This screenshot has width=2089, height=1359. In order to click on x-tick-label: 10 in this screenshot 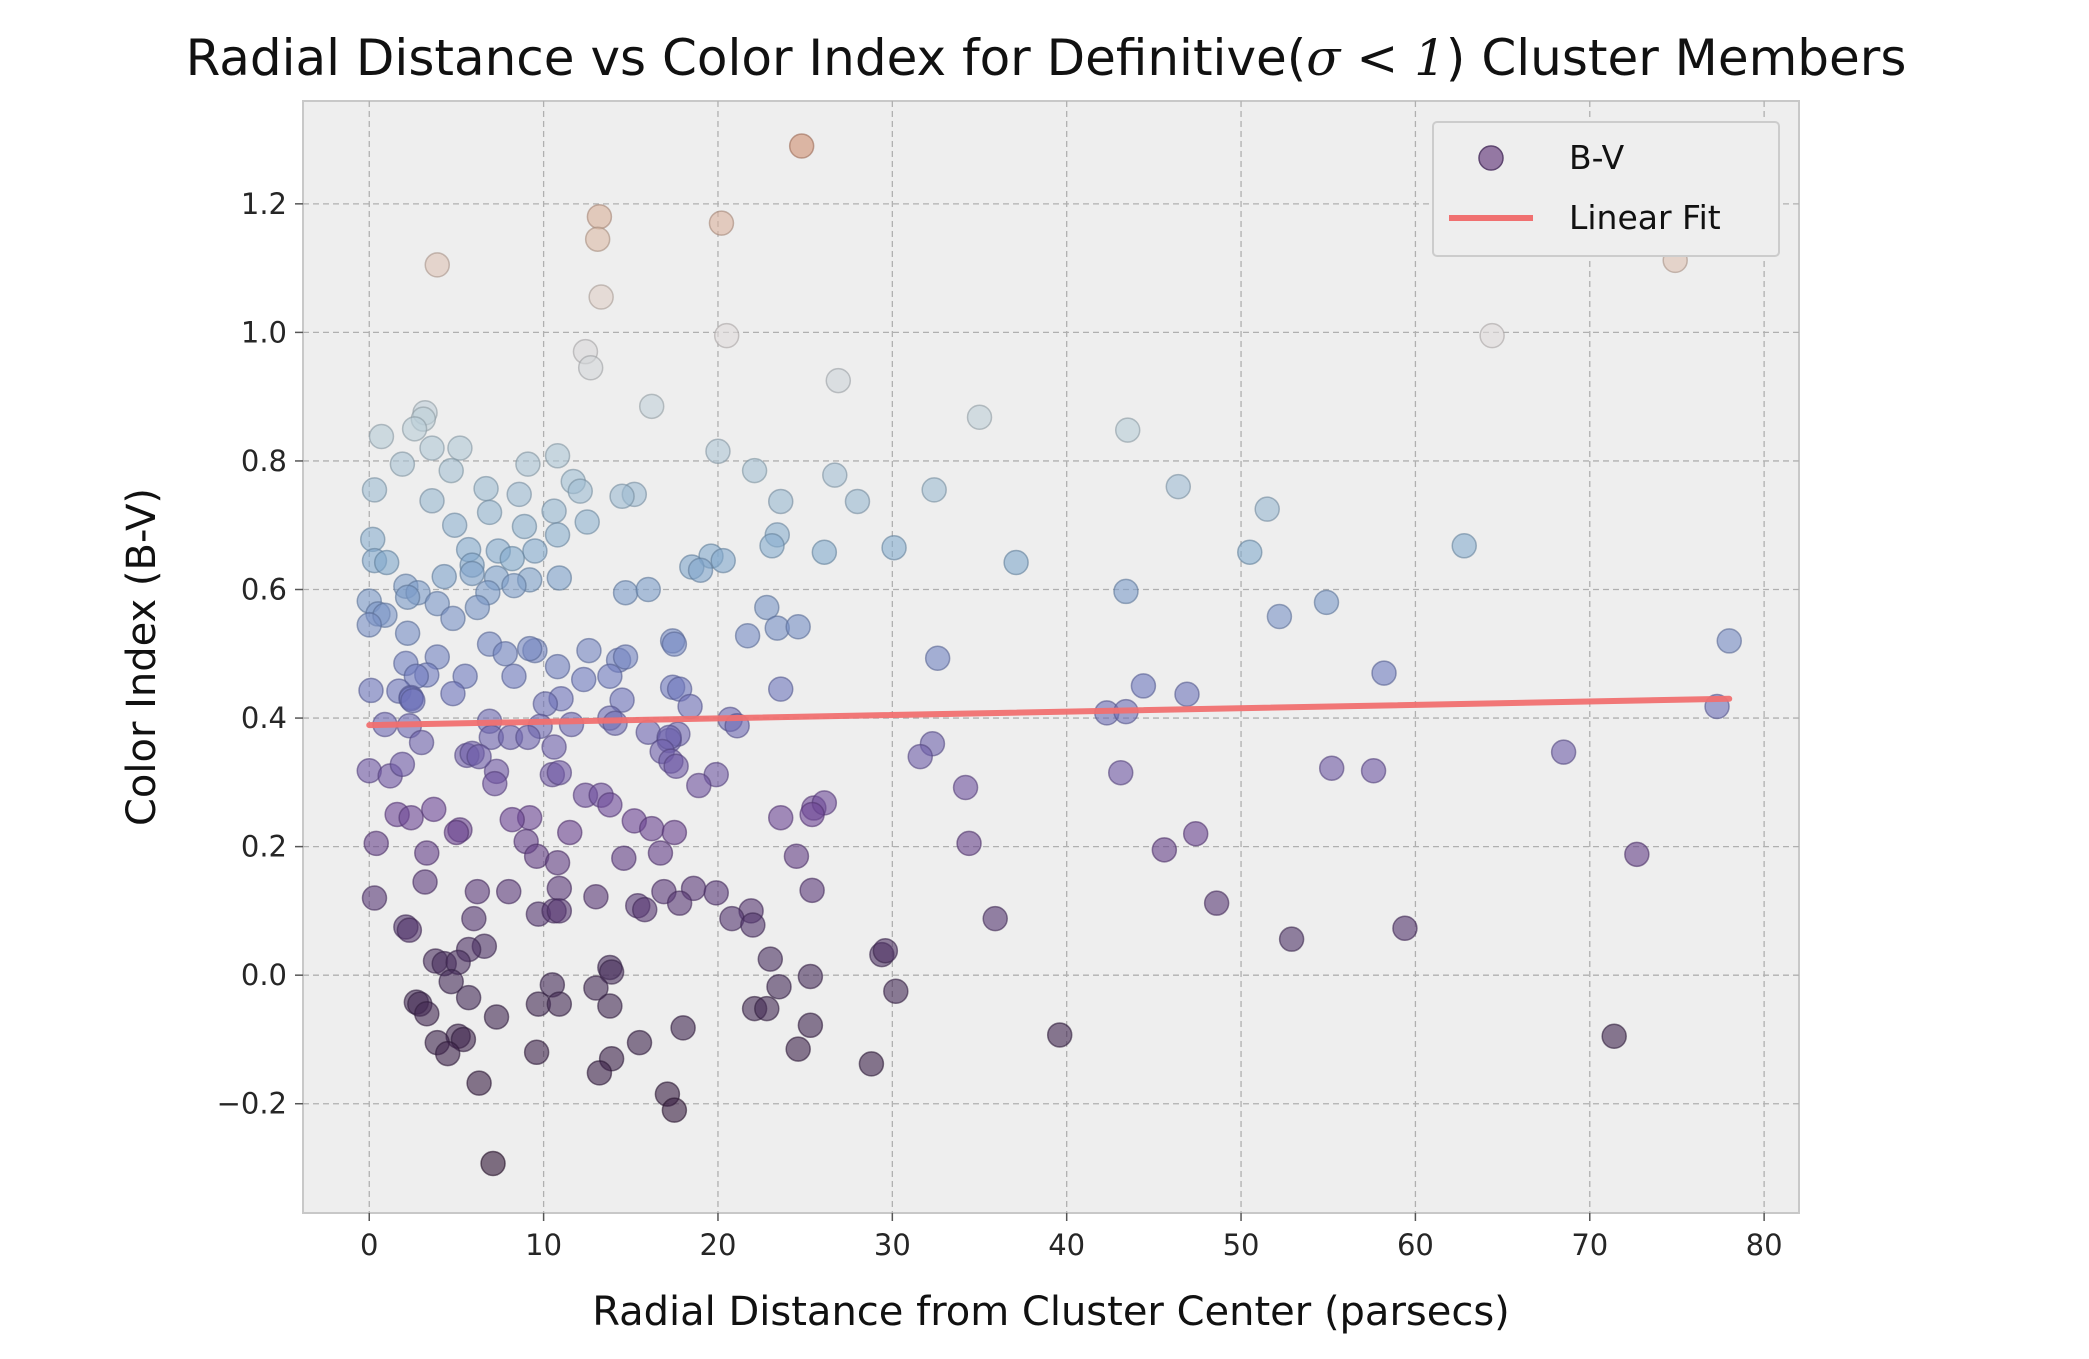, I will do `click(543, 1245)`.